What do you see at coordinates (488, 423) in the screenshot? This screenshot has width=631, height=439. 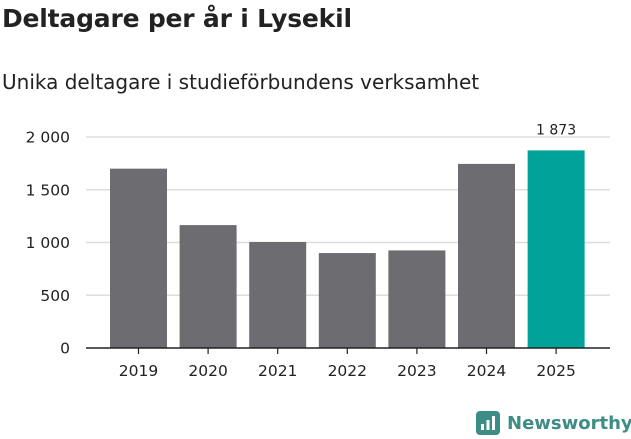 I see `newsworthy-logo-icon` at bounding box center [488, 423].